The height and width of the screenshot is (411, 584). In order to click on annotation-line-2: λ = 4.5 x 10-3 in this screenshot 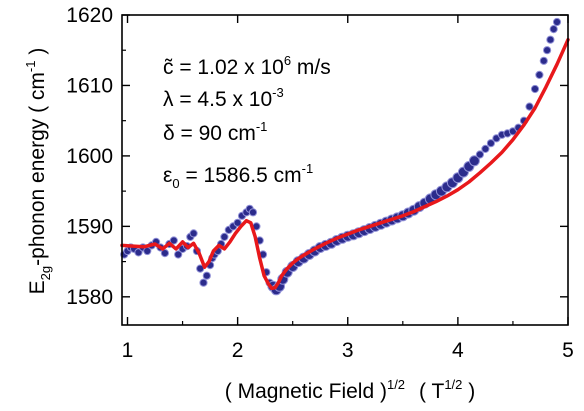, I will do `click(223, 98)`.